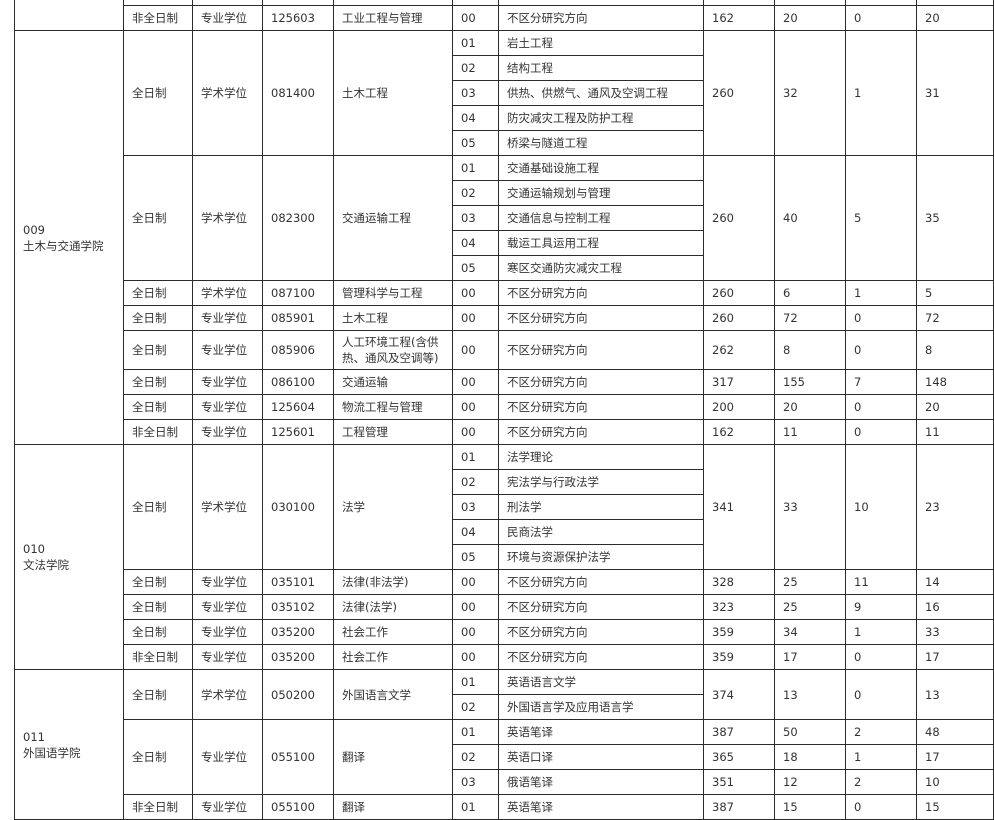  What do you see at coordinates (158, 657) in the screenshot?
I see `study-mode: 非全日制` at bounding box center [158, 657].